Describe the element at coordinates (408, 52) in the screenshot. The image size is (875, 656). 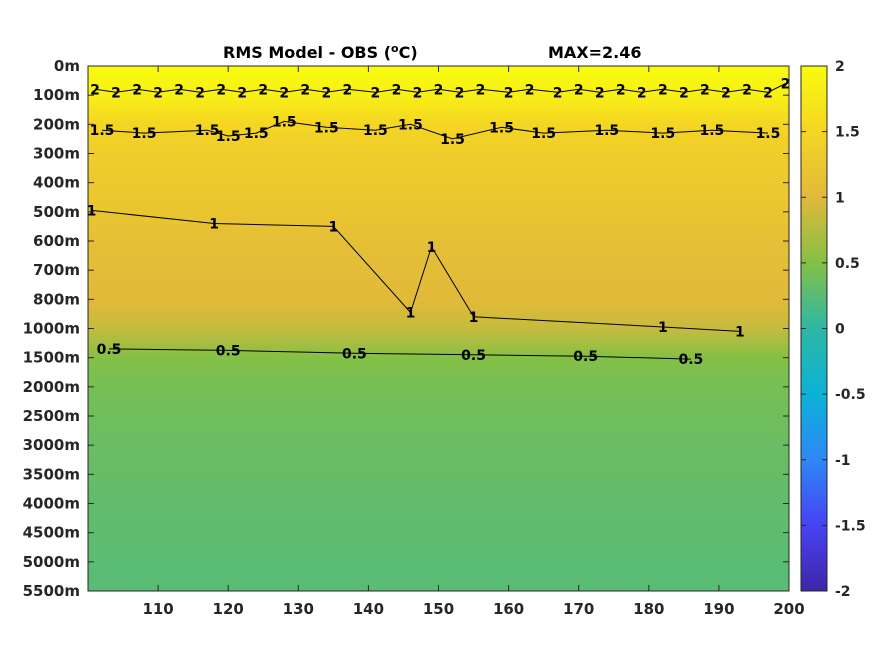
I see `title-unit-tail: C)` at that location.